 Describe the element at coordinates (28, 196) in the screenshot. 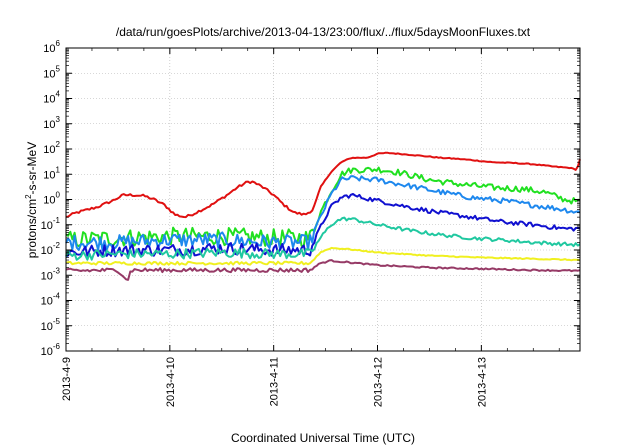

I see `y-axis-label-sup: 2` at that location.